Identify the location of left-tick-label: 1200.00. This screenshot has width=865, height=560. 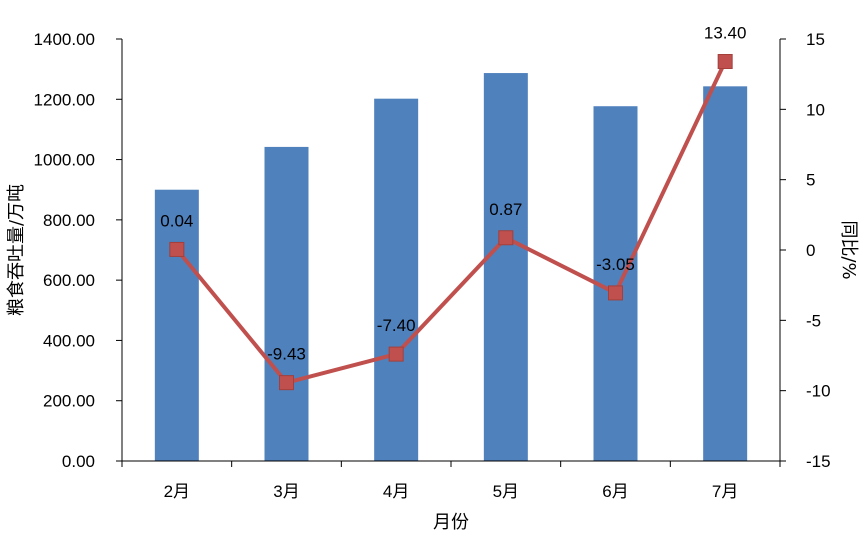
(64, 99).